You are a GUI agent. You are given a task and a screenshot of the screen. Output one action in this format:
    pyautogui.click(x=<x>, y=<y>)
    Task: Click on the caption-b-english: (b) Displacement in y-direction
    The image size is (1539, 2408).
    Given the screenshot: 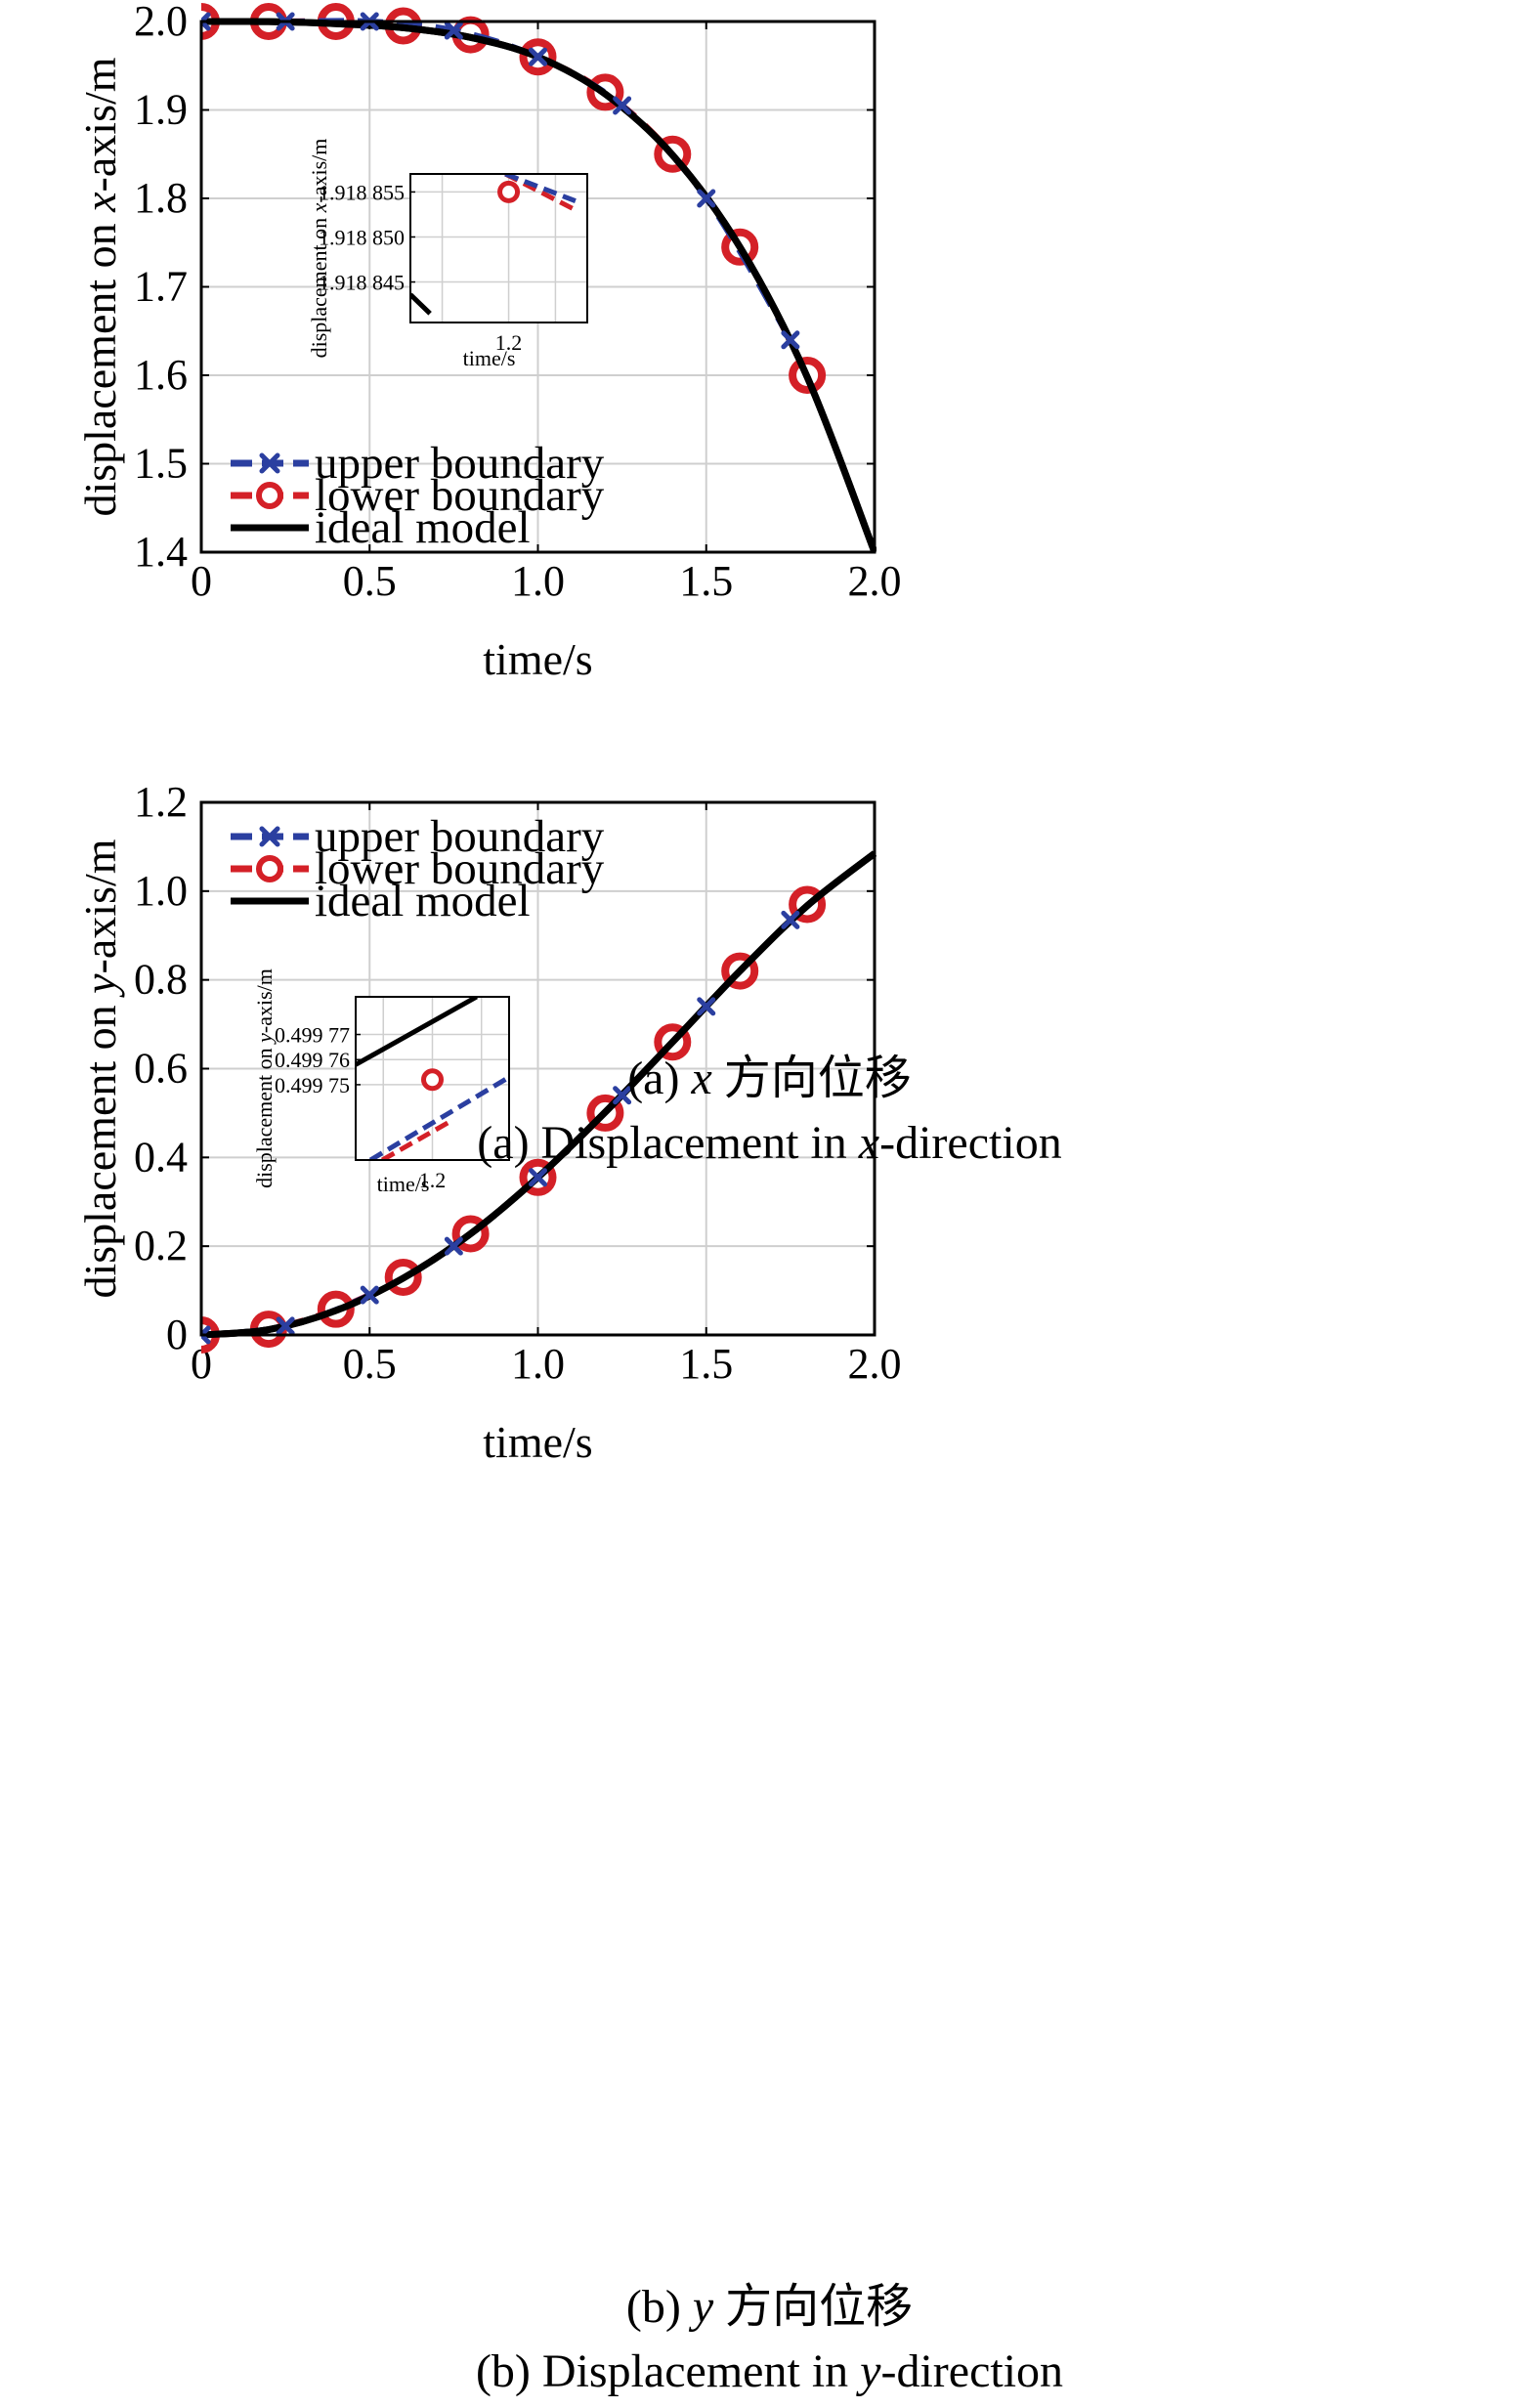 What is the action you would take?
    pyautogui.click(x=769, y=2371)
    